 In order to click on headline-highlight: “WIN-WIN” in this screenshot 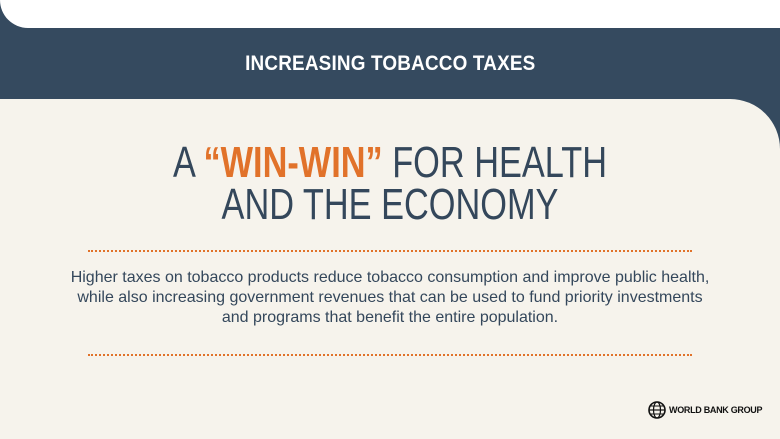, I will do `click(293, 162)`.